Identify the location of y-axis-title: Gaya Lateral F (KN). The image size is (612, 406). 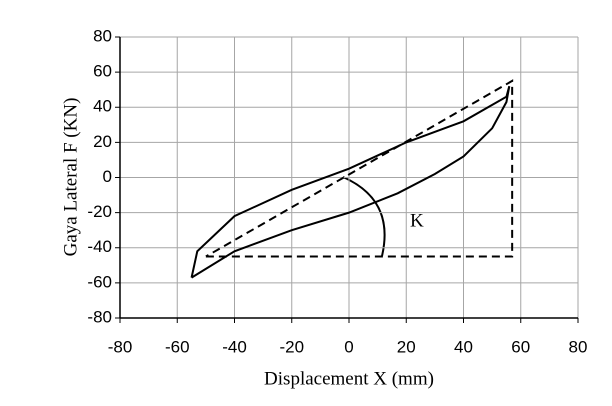
(70, 177).